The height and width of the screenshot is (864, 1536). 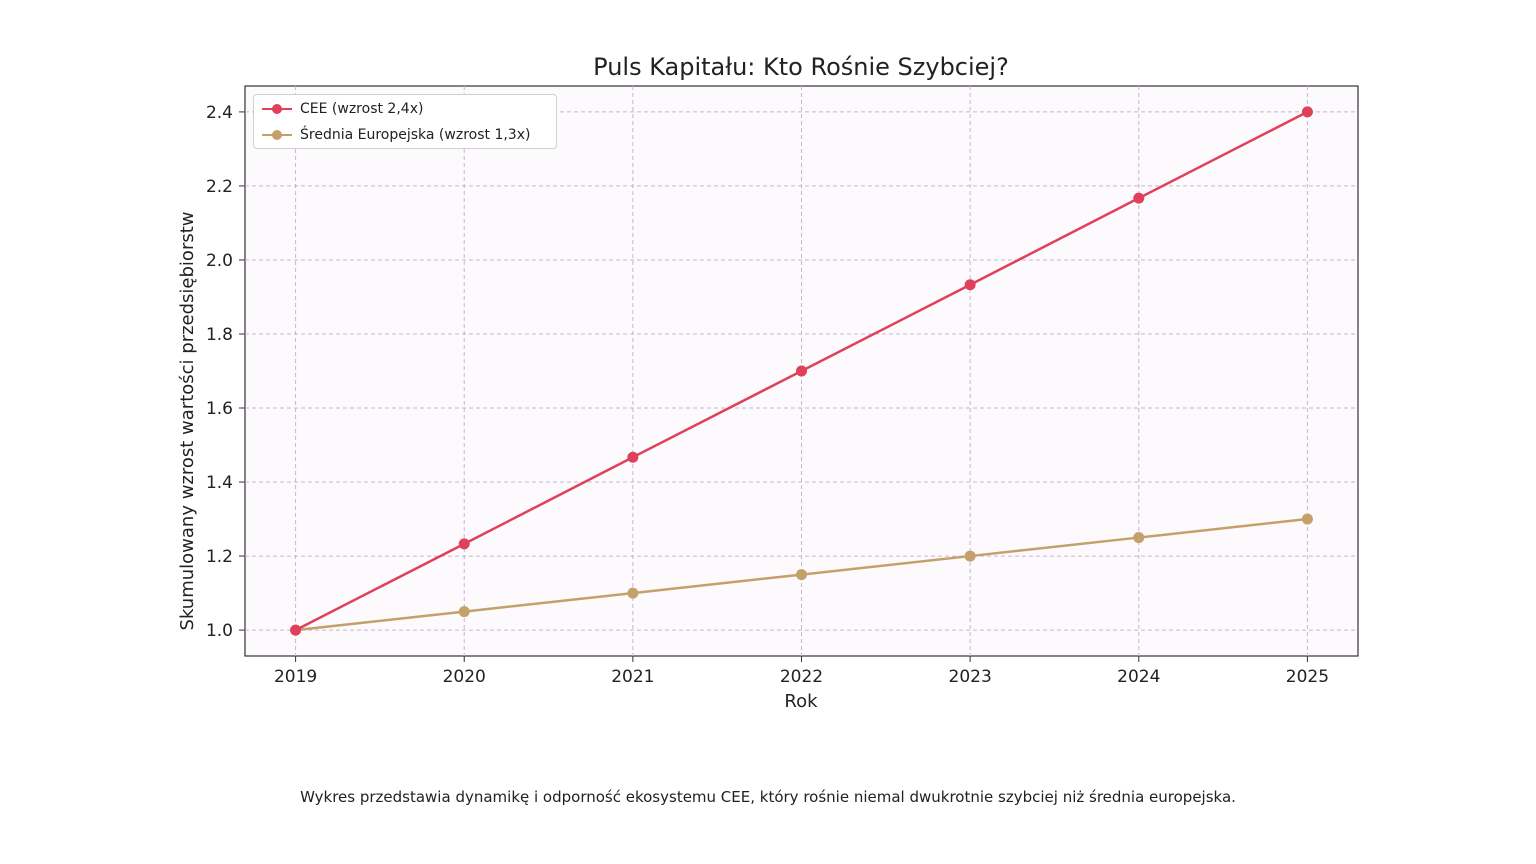 I want to click on y-tick-label: 1.0, so click(x=219, y=631).